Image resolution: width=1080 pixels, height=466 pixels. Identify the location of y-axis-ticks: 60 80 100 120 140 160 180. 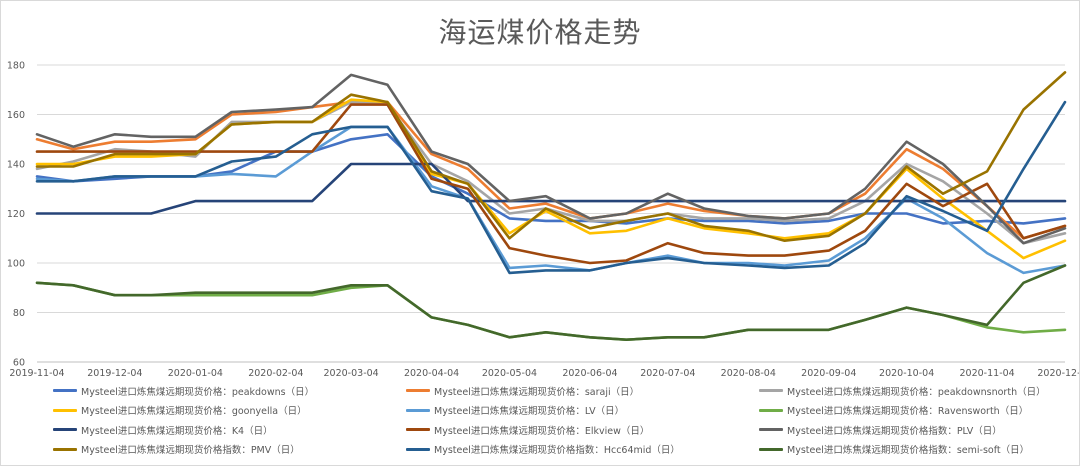
(16, 215).